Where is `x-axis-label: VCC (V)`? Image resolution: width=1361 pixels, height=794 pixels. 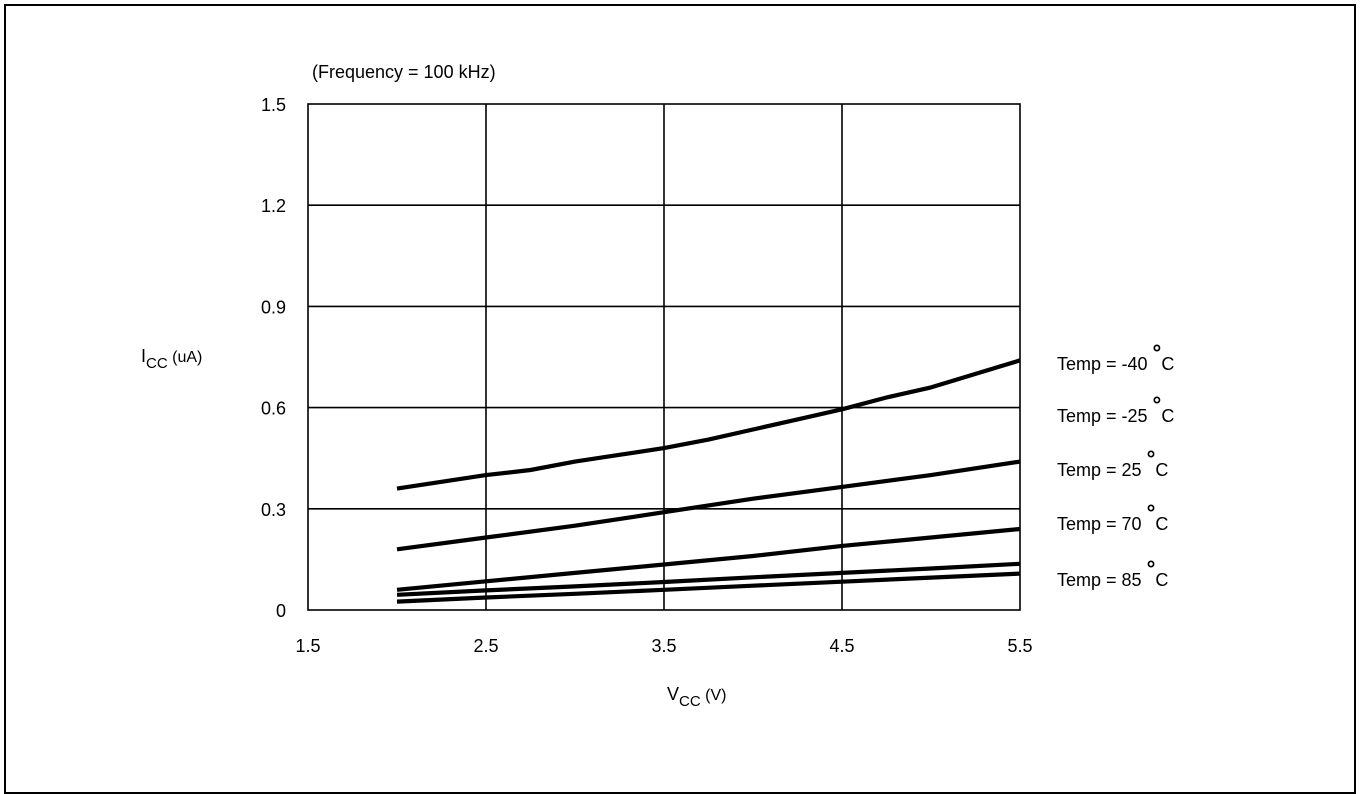 x-axis-label: VCC (V) is located at coordinates (696, 697).